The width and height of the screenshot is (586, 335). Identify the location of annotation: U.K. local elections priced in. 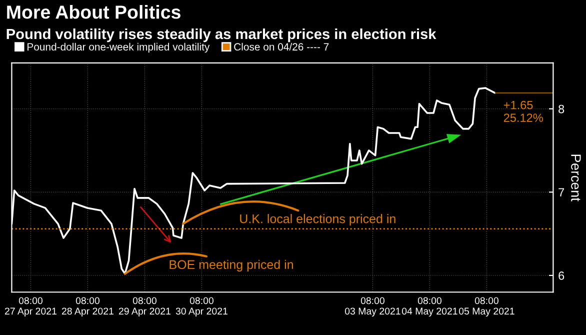
(318, 220).